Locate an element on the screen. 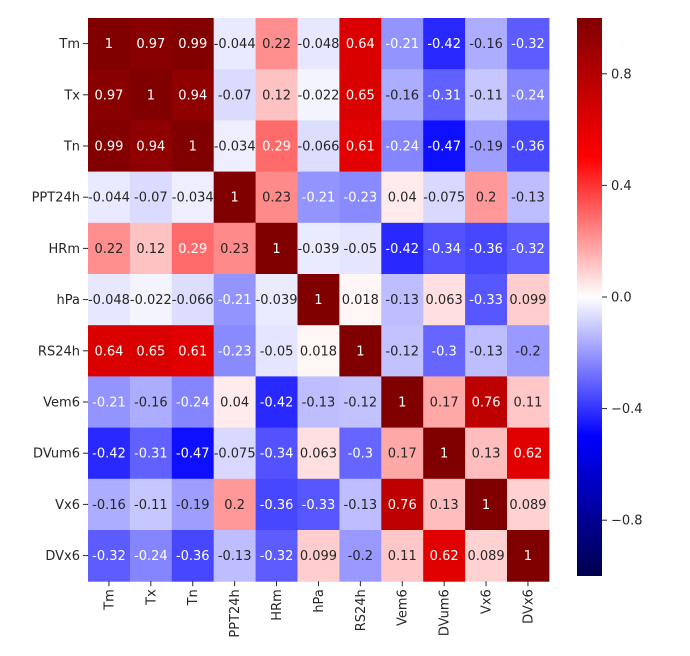 Image resolution: width=690 pixels, height=656 pixels. heatmap-cell-PPT24h-Tn is located at coordinates (193, 197).